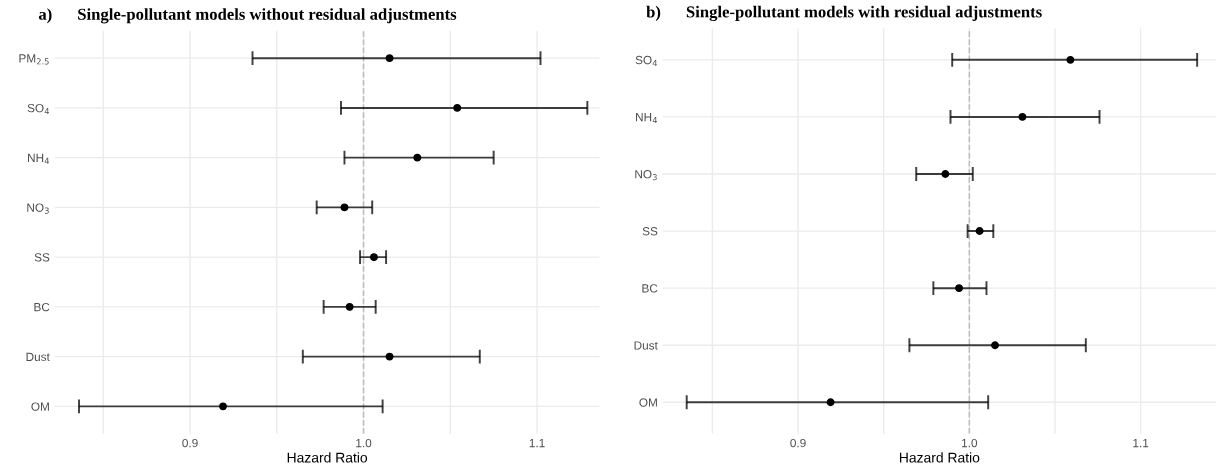 This screenshot has width=1216, height=474. Describe the element at coordinates (34, 59) in the screenshot. I see `y-tick-label: PM$_{2.5}$` at that location.